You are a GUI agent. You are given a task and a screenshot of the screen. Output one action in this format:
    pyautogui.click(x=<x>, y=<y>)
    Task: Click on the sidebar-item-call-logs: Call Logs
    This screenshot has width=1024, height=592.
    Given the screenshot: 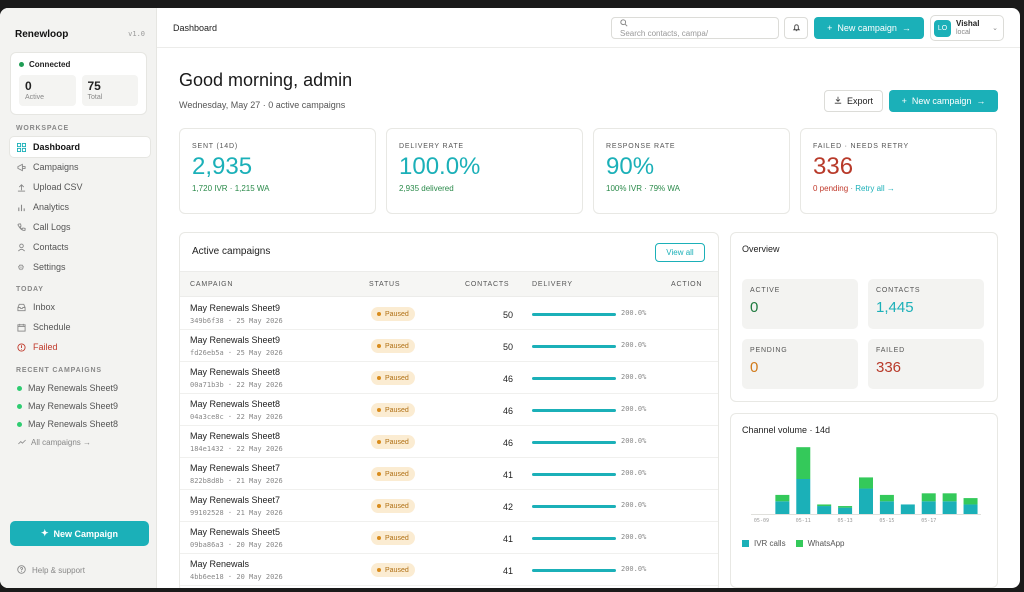 What is the action you would take?
    pyautogui.click(x=80, y=227)
    